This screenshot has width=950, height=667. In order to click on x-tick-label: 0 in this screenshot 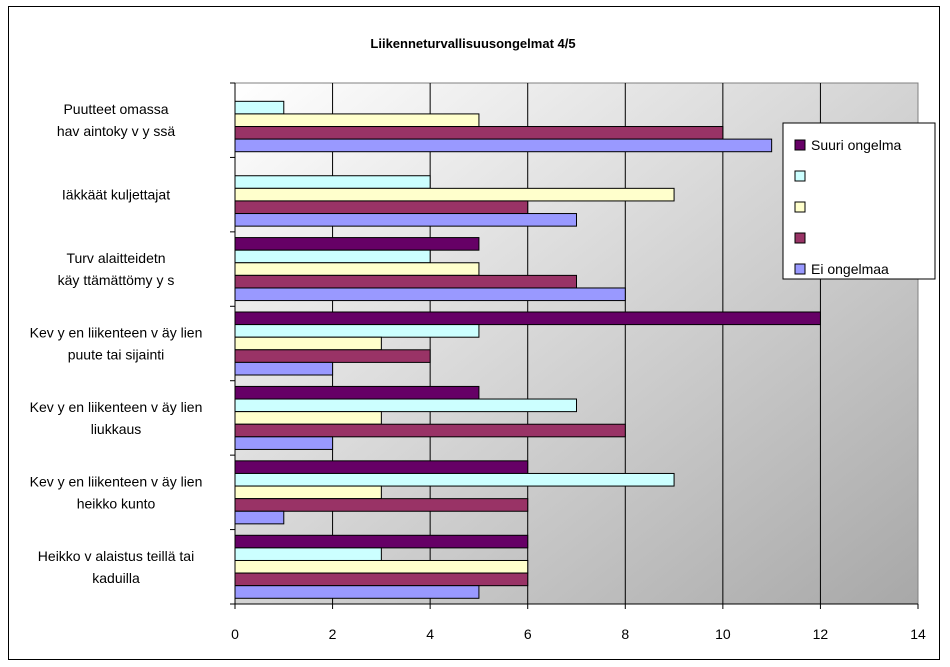, I will do `click(235, 634)`.